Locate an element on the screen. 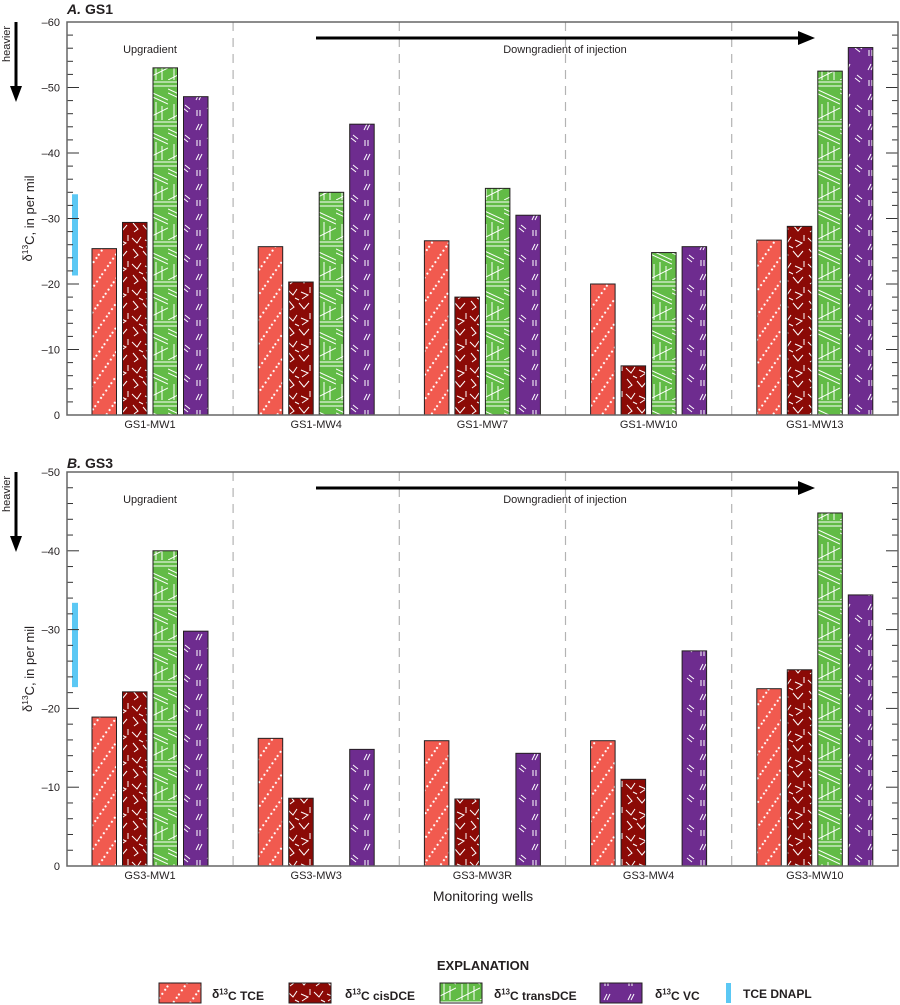  bar-cisdce-gs3-mw3 is located at coordinates (301, 832).